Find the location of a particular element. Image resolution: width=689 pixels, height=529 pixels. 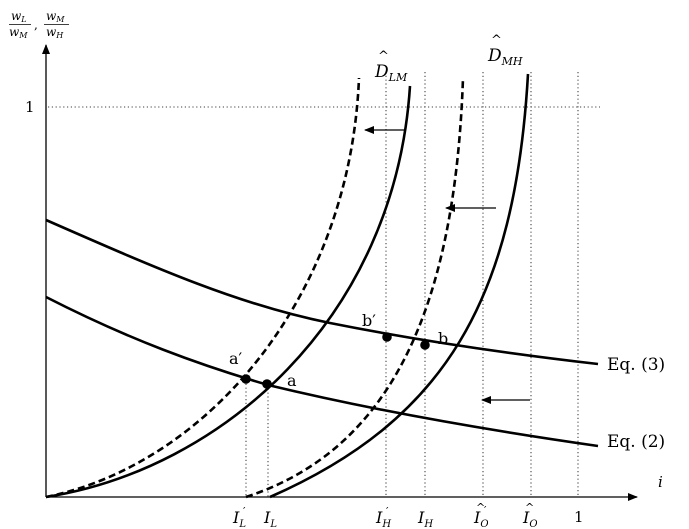

x-tick-ih: IH is located at coordinates (425, 518).